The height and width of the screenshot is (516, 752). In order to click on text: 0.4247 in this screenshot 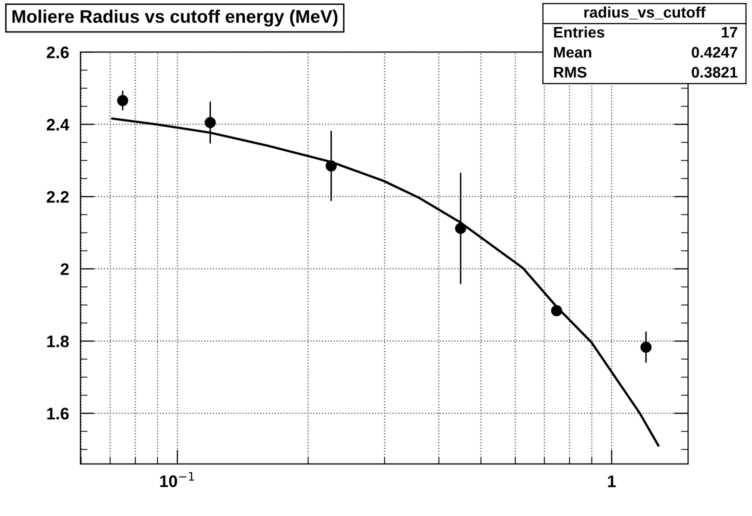, I will do `click(715, 52)`.